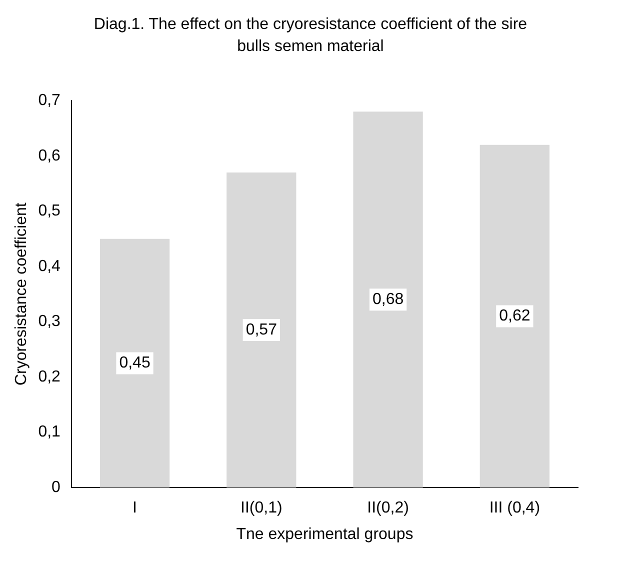 Image resolution: width=621 pixels, height=562 pixels. I want to click on y-tick-label: 0, so click(56, 487).